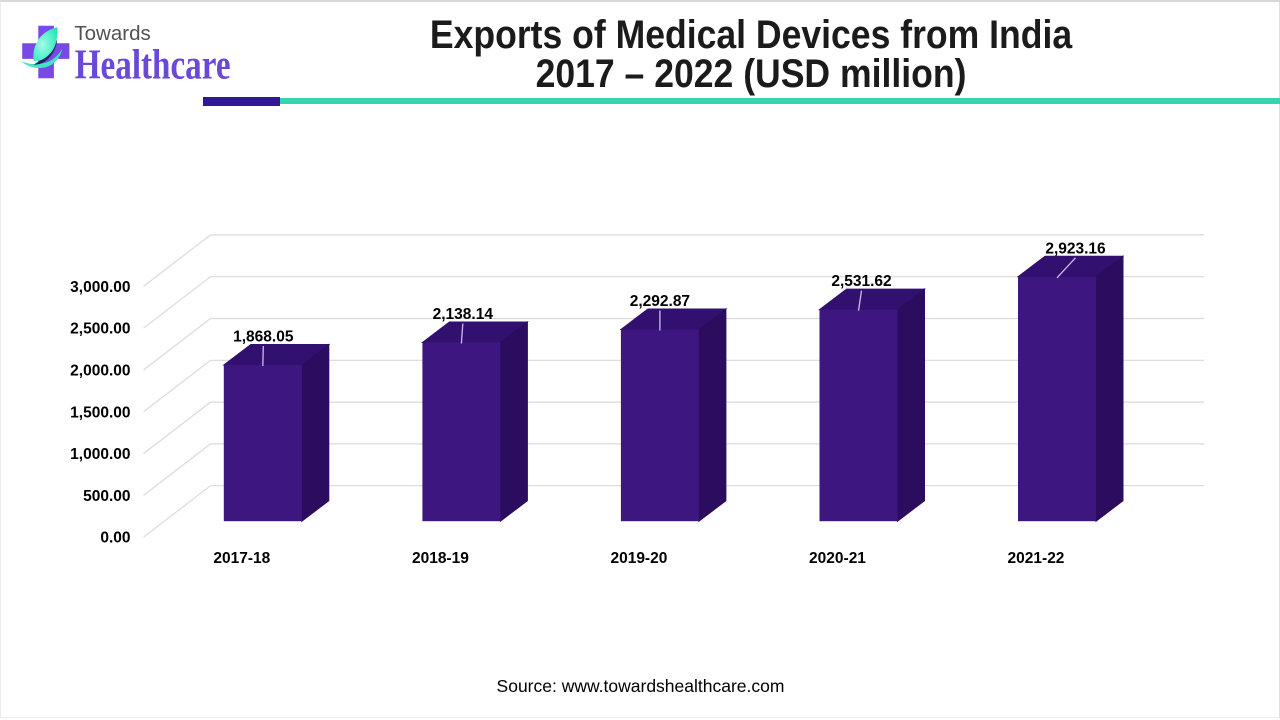  Describe the element at coordinates (100, 329) in the screenshot. I see `svg-text: 2,500.00` at that location.